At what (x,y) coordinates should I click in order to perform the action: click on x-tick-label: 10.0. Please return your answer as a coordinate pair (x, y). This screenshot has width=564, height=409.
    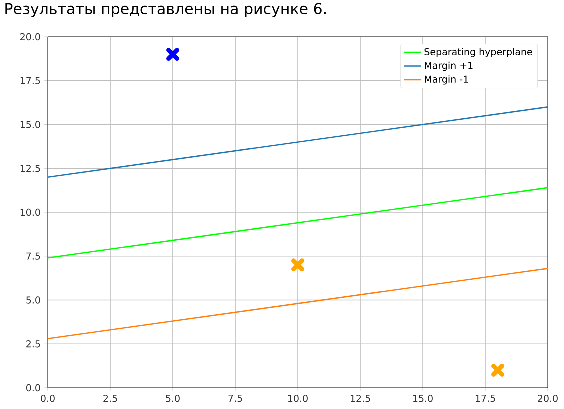
    Looking at the image, I should click on (298, 398).